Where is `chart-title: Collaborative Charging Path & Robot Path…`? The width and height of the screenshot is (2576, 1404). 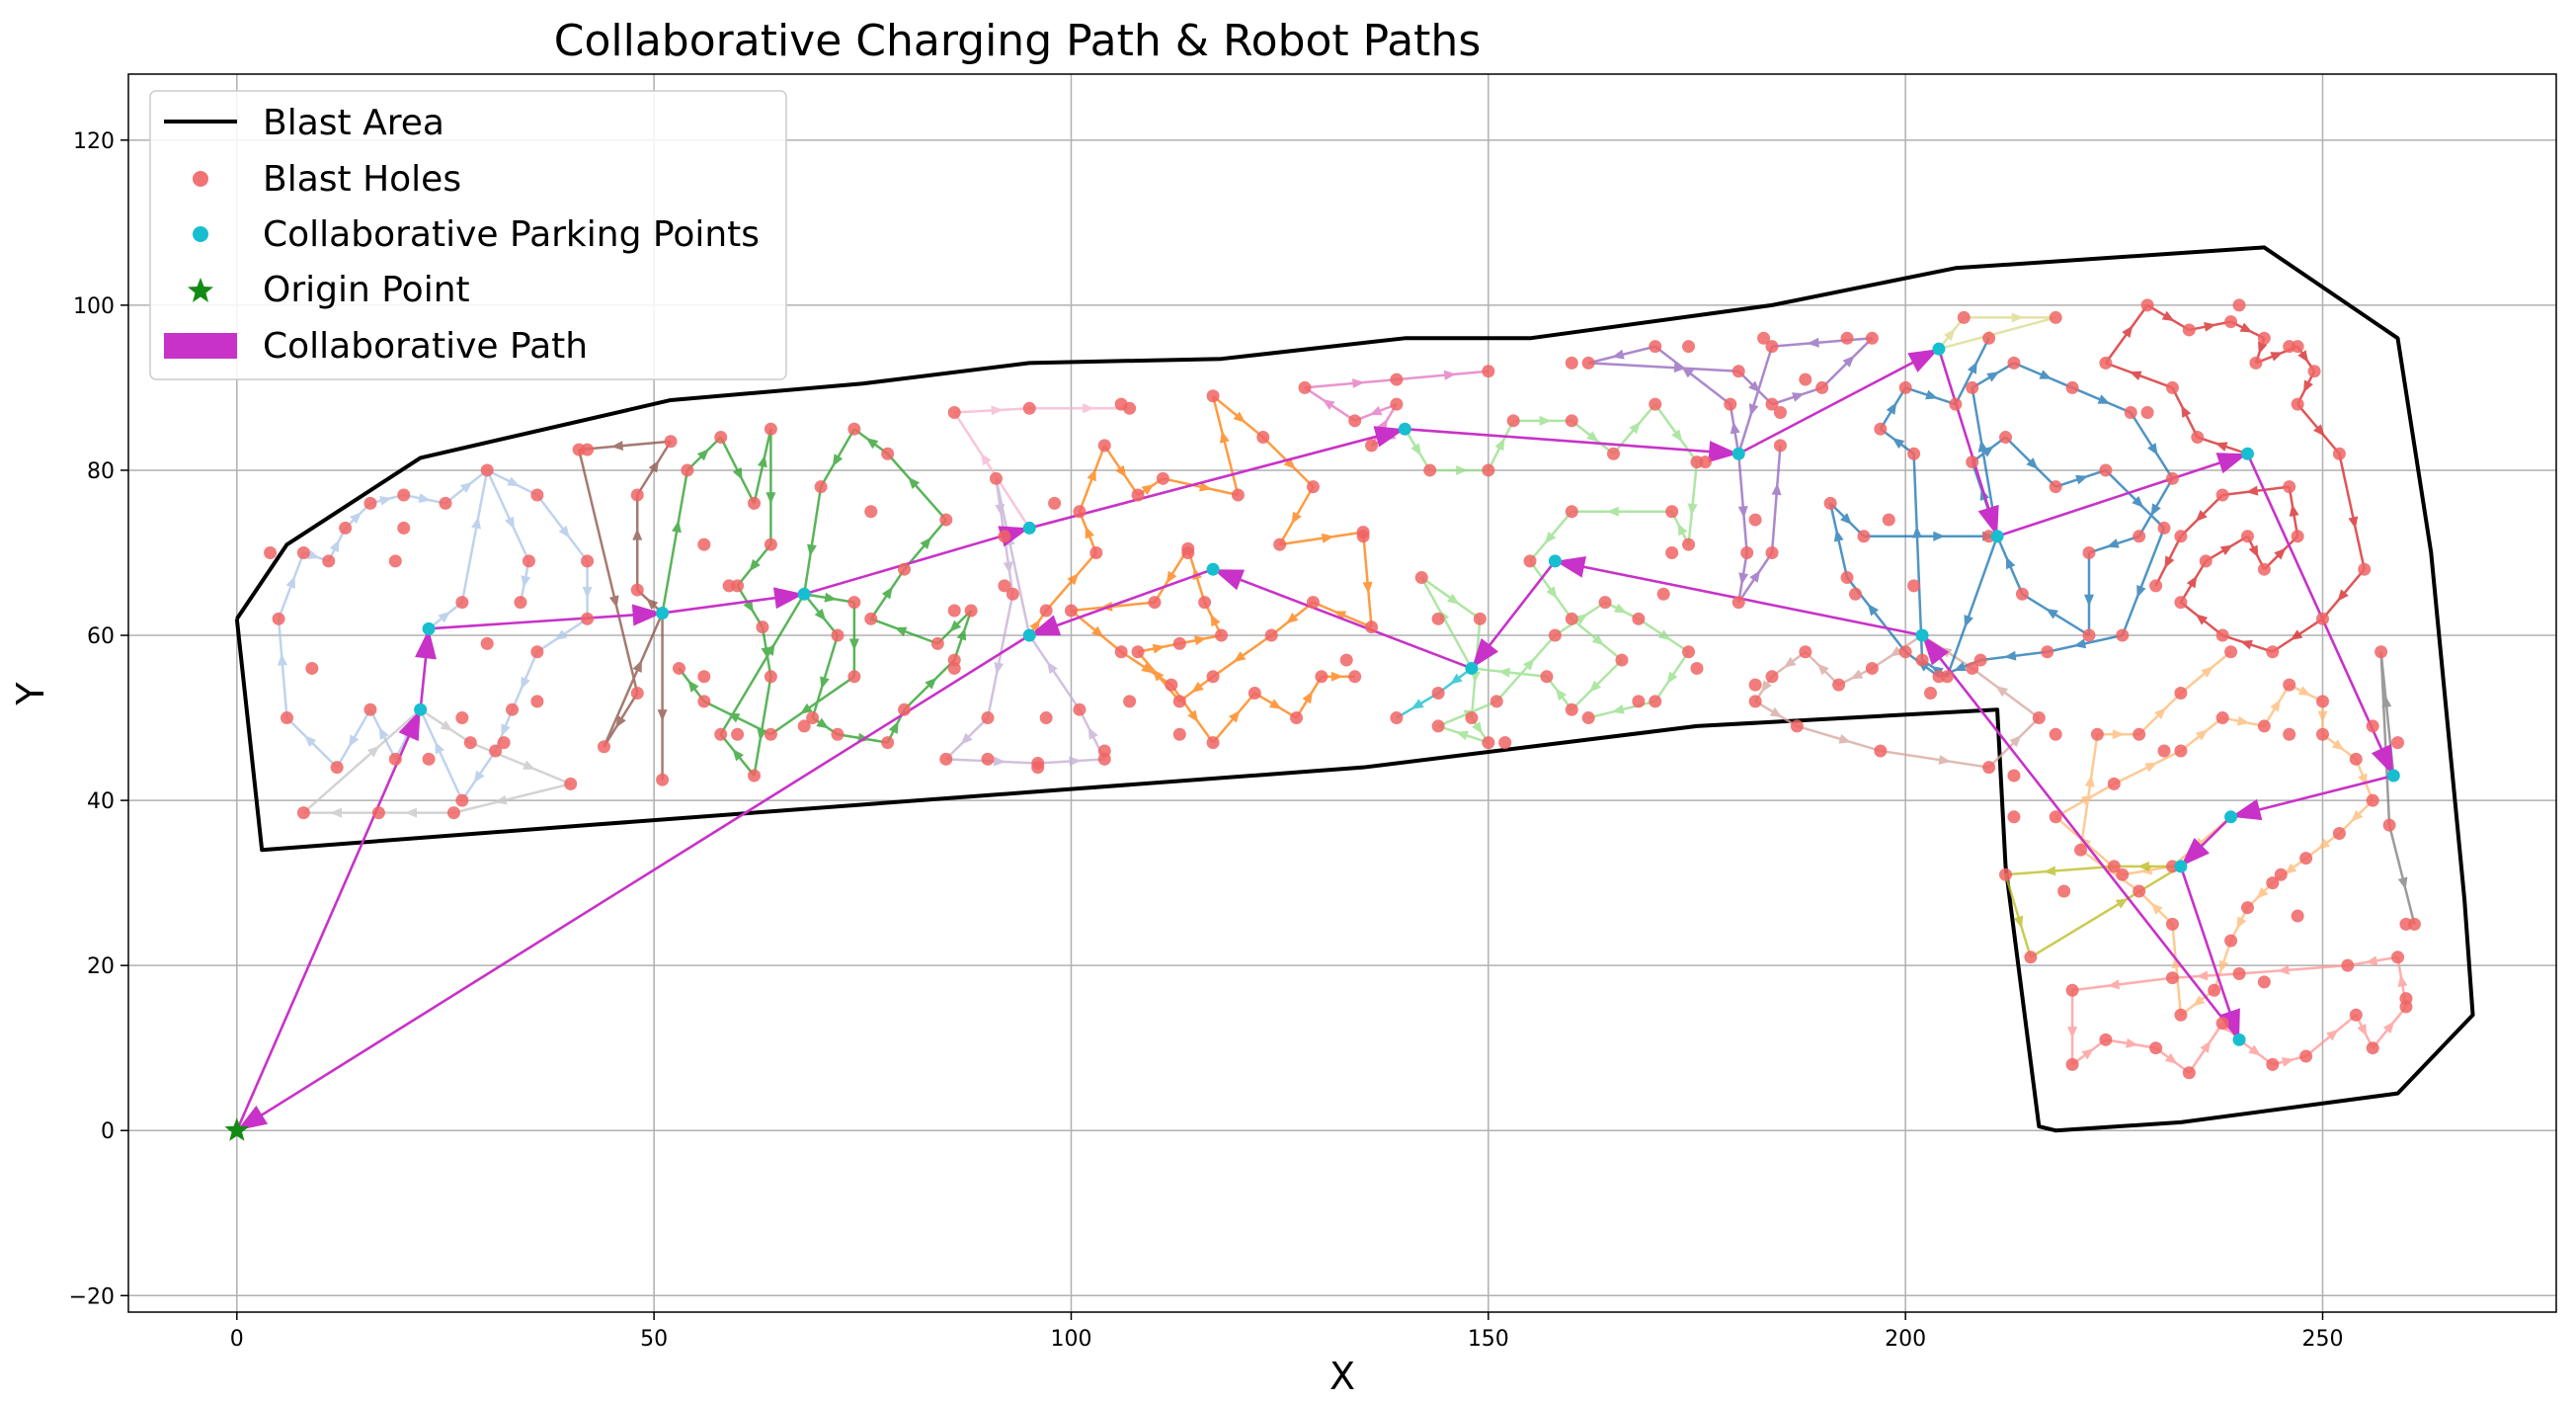
chart-title: Collaborative Charging Path & Robot Path… is located at coordinates (1018, 41).